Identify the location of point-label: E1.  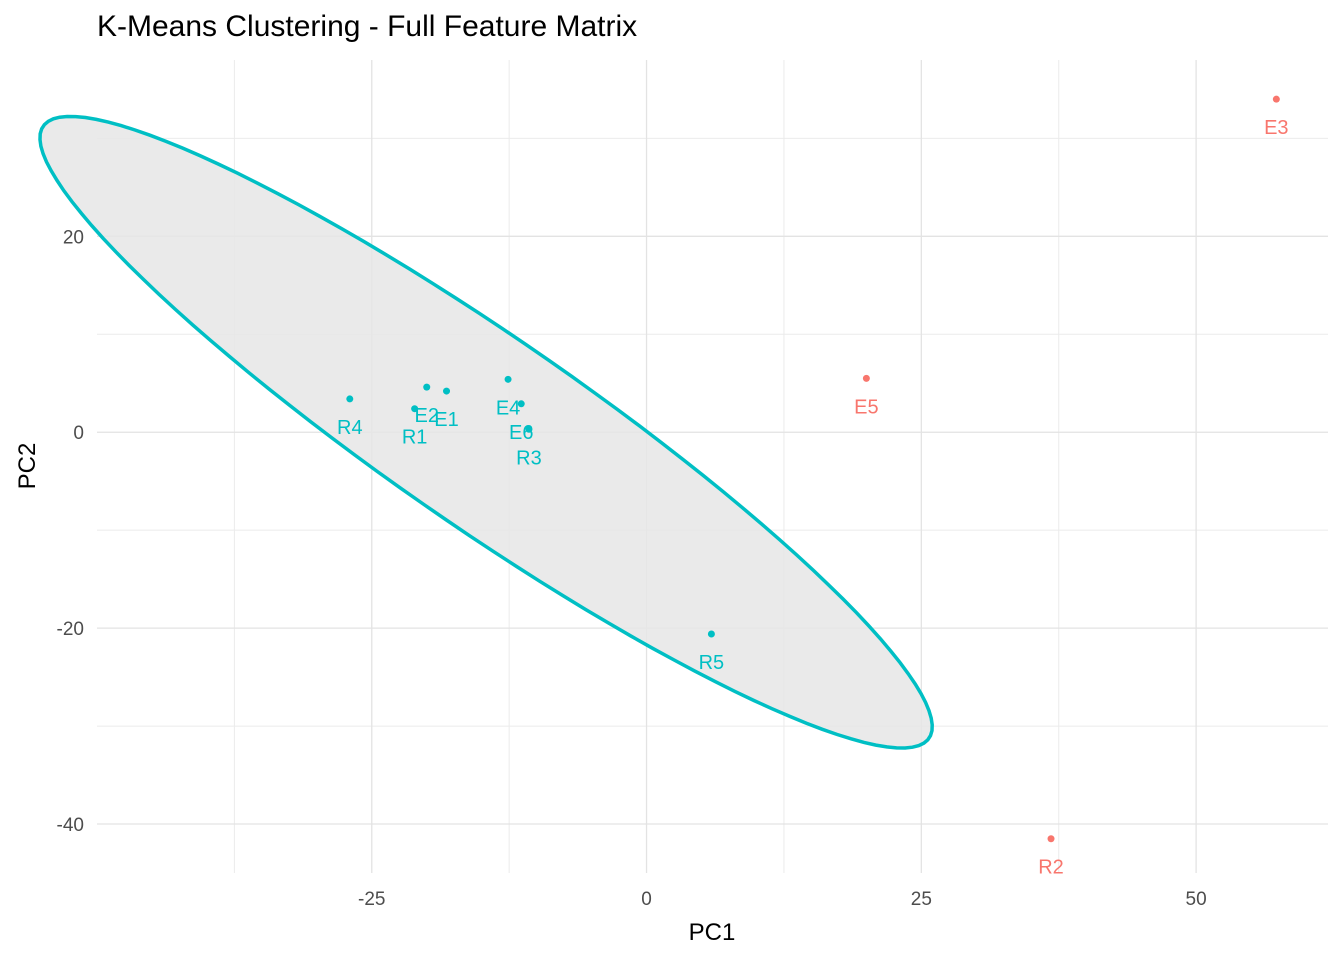
(446, 420).